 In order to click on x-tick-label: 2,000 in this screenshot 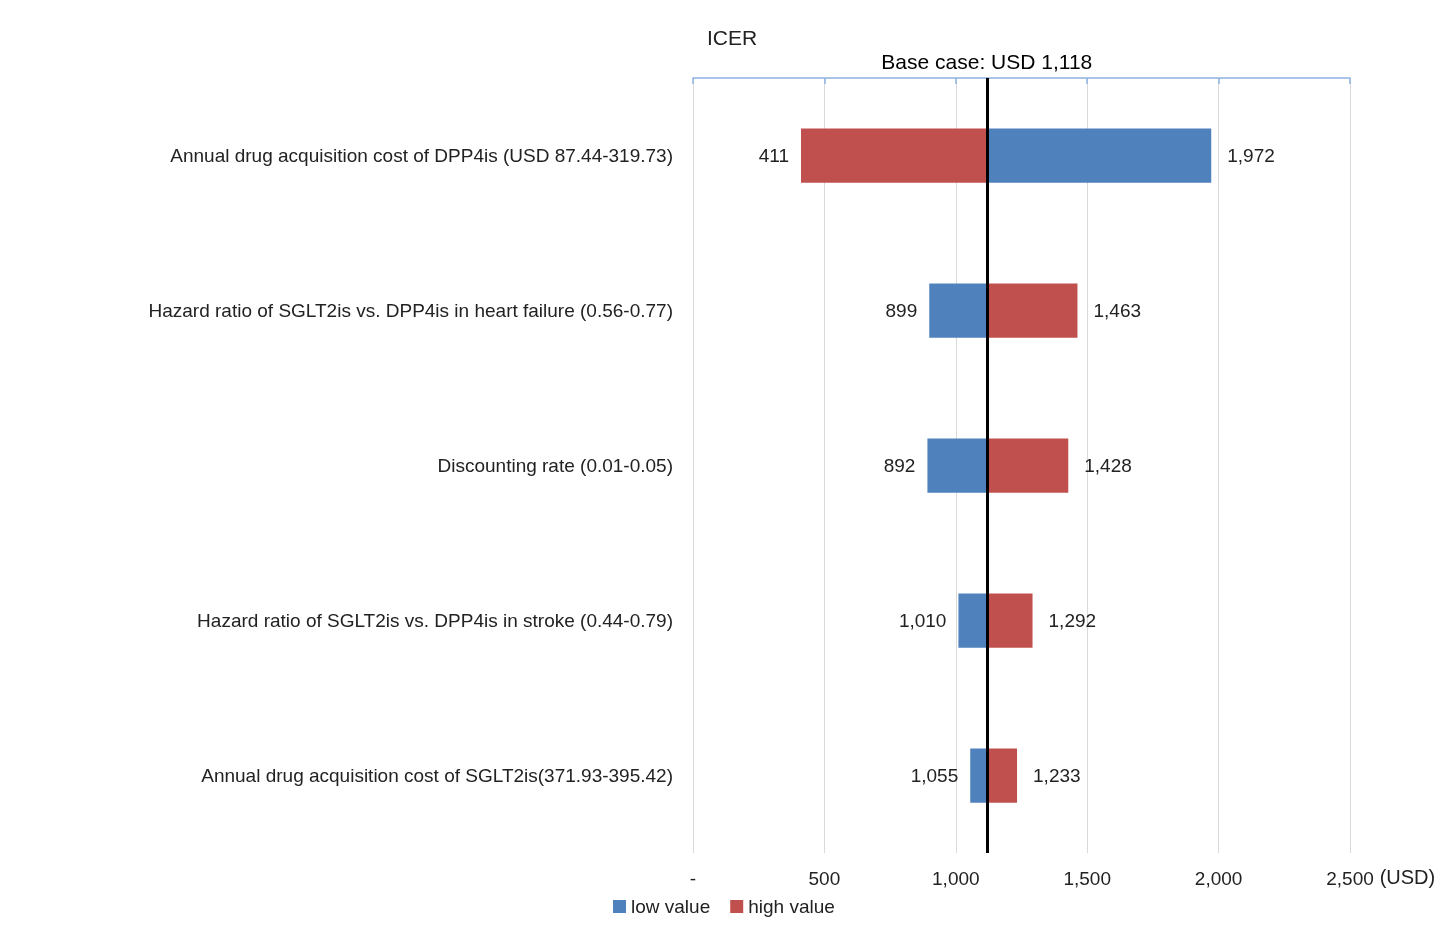, I will do `click(1218, 878)`.